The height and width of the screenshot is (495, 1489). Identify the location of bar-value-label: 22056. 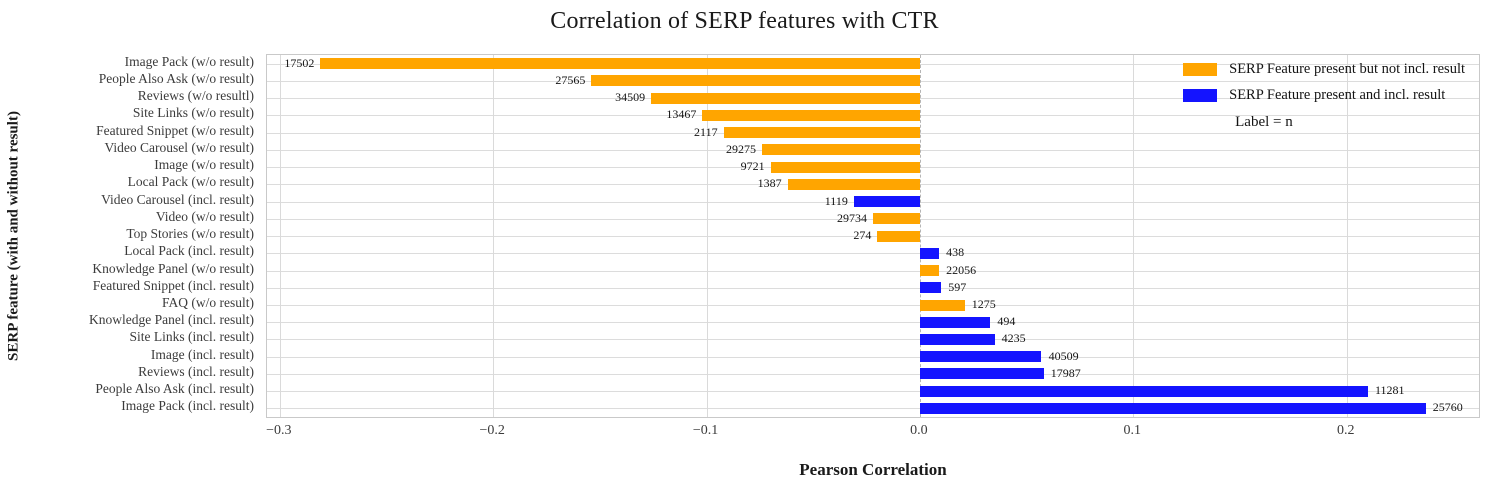
(961, 269).